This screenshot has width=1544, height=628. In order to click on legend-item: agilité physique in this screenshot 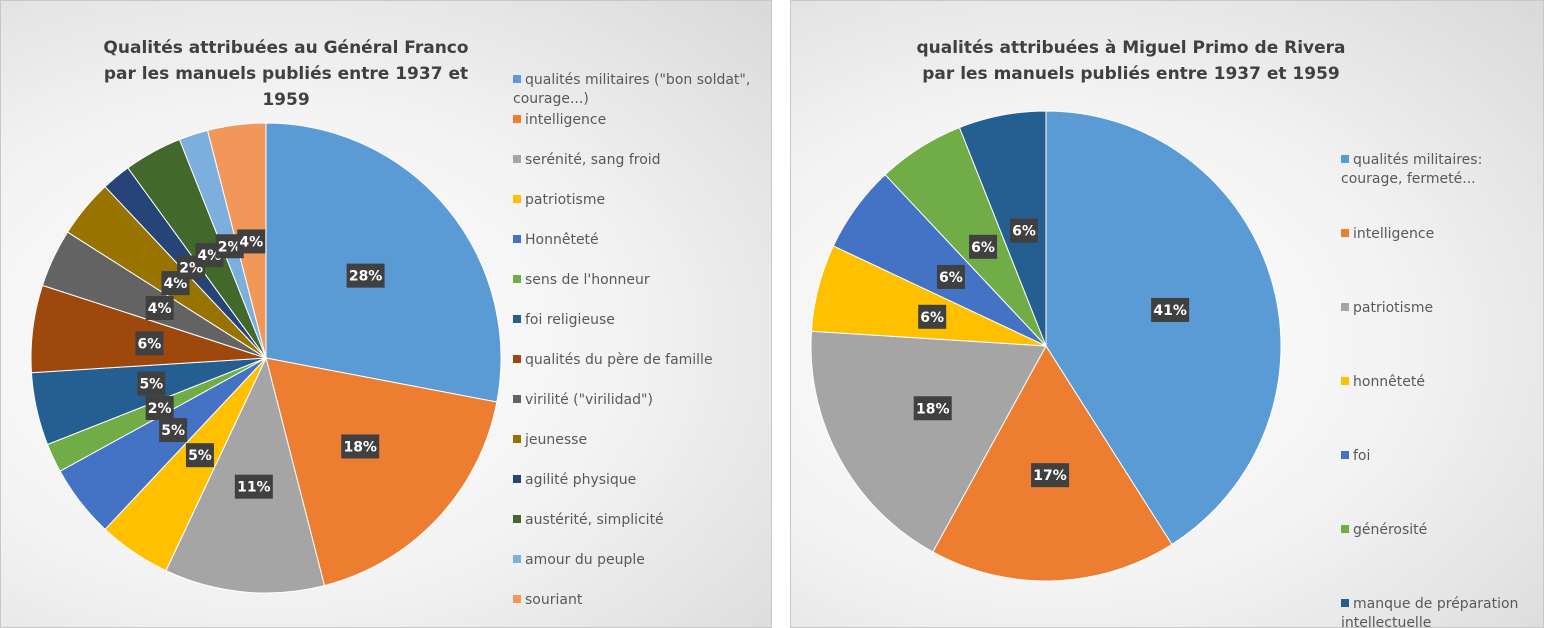, I will do `click(633, 480)`.